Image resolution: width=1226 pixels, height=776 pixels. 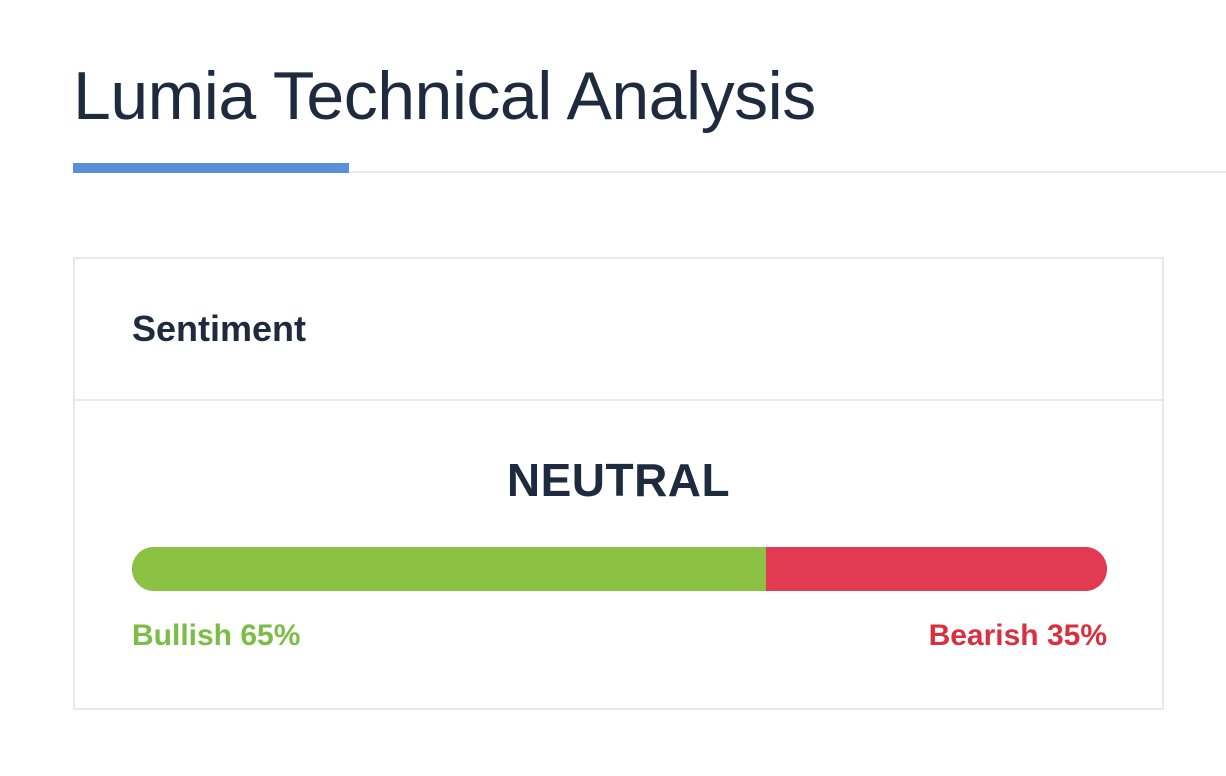 I want to click on page-title: Lumia Technical Analysis, so click(x=444, y=96).